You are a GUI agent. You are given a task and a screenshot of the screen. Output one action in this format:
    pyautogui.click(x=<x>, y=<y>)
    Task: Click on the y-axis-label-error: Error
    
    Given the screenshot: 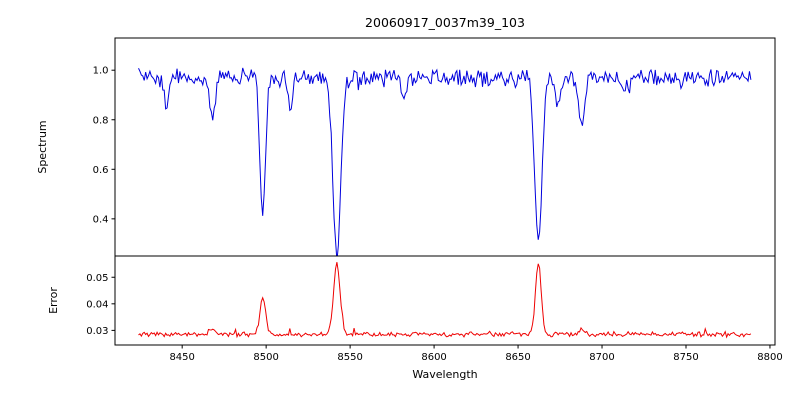 What is the action you would take?
    pyautogui.click(x=53, y=300)
    